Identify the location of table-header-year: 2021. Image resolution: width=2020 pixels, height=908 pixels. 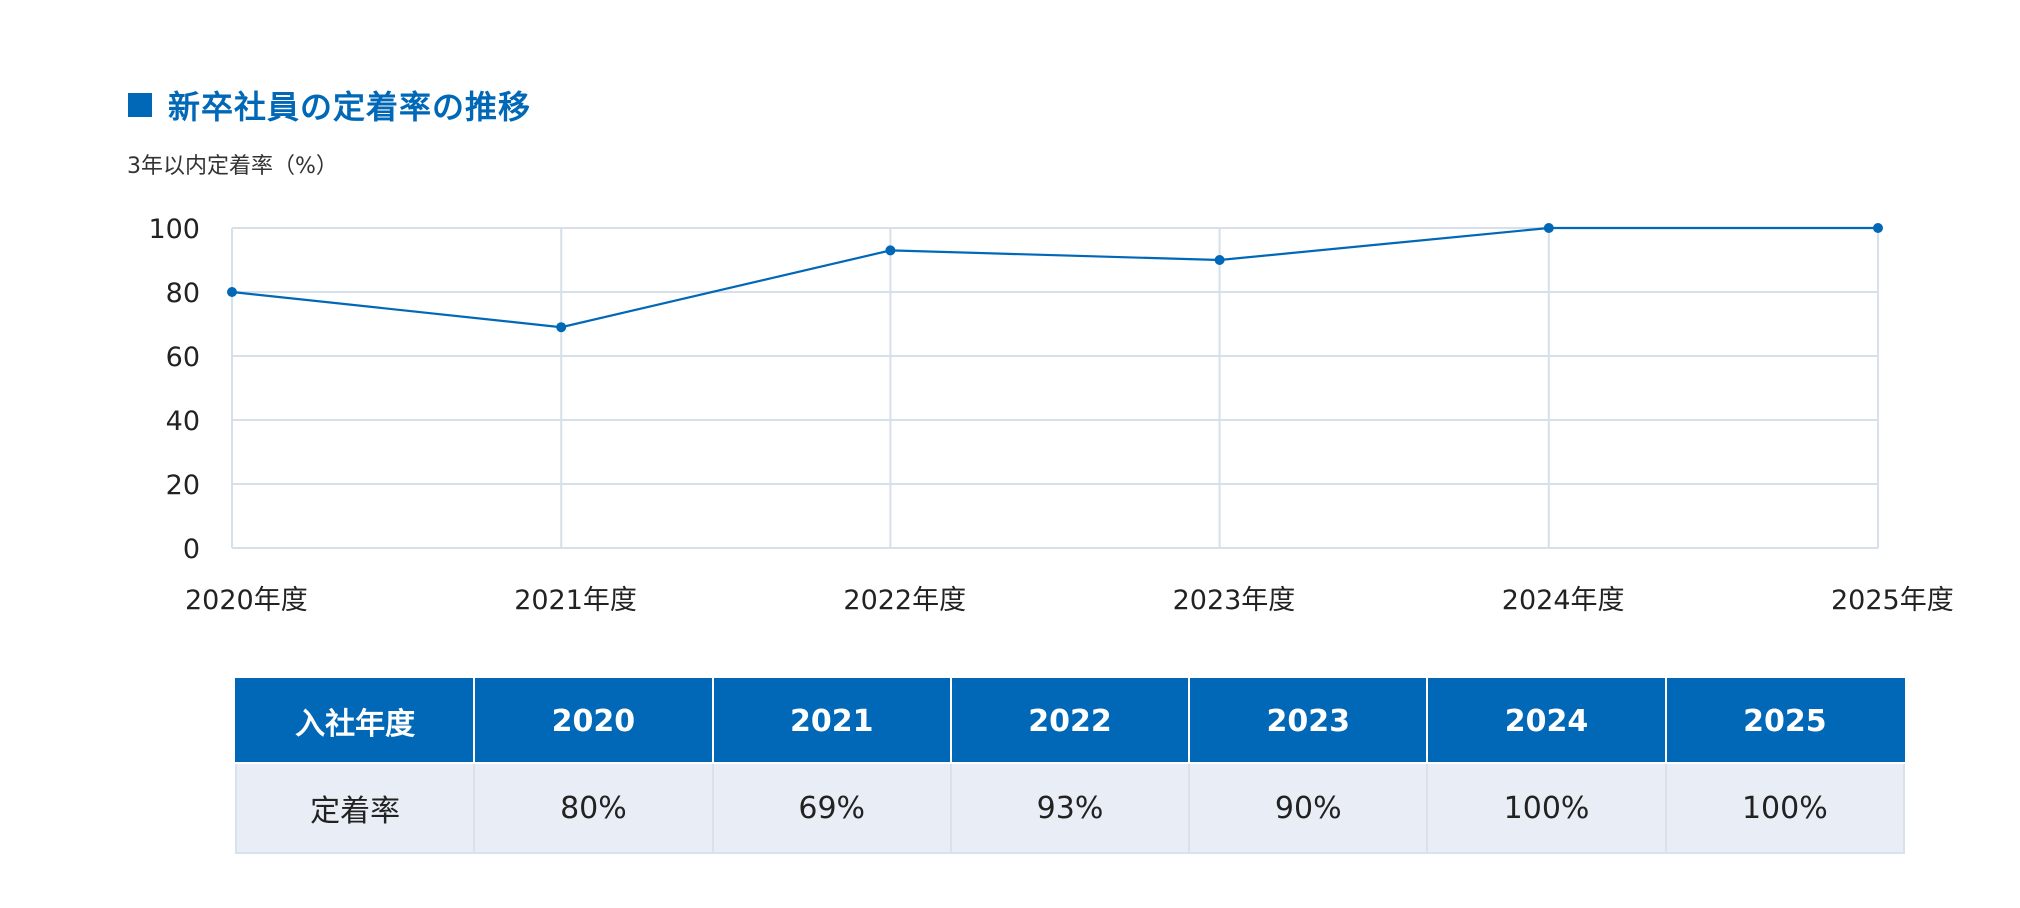
(831, 721).